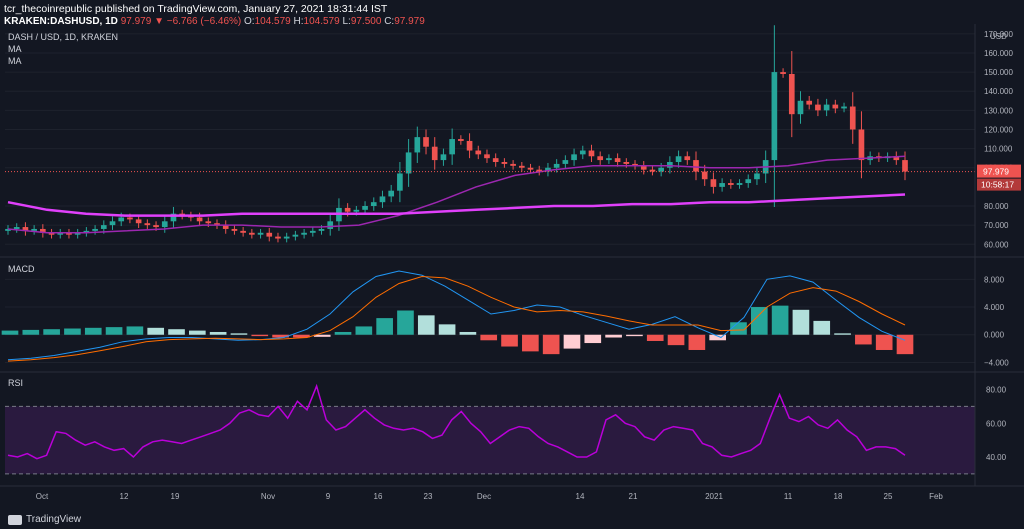  Describe the element at coordinates (490, 440) in the screenshot. I see `rsi-band` at that location.